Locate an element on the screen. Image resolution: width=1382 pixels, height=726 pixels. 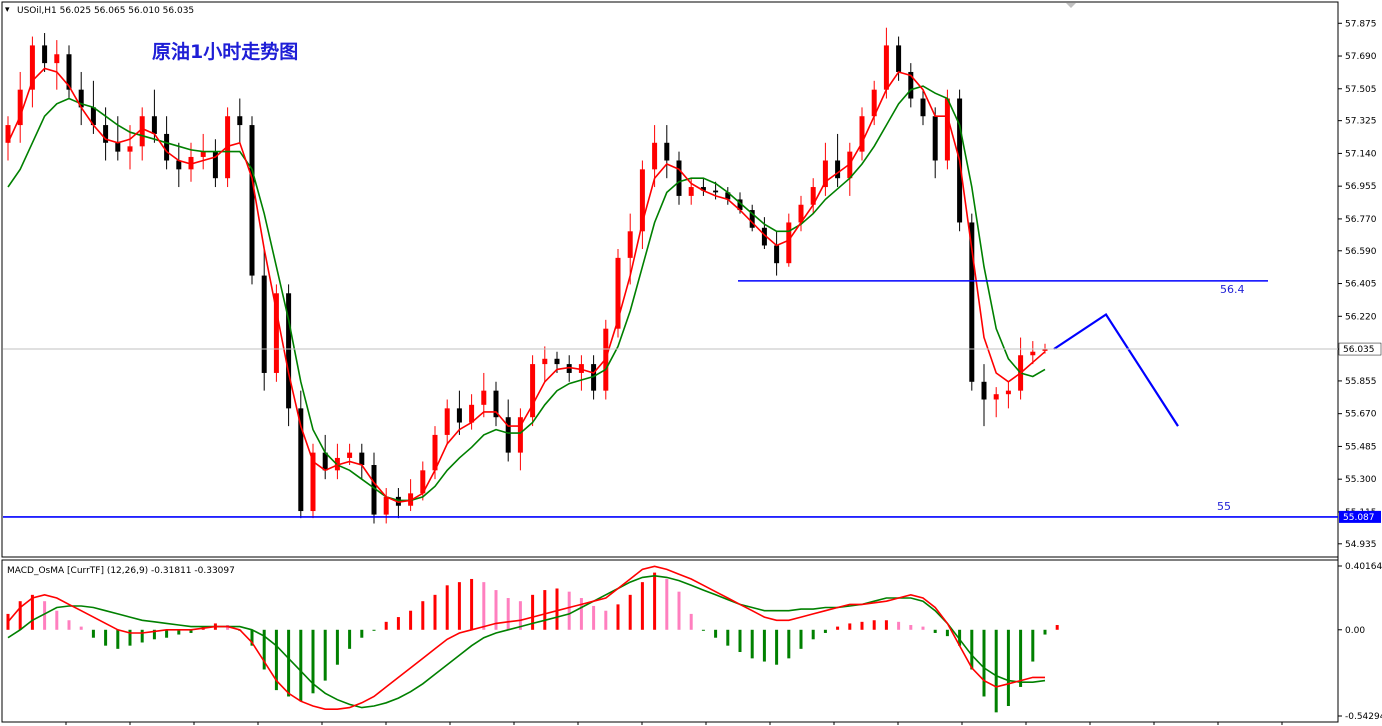
macd-tick-label: -0.54294 is located at coordinates (1363, 717).